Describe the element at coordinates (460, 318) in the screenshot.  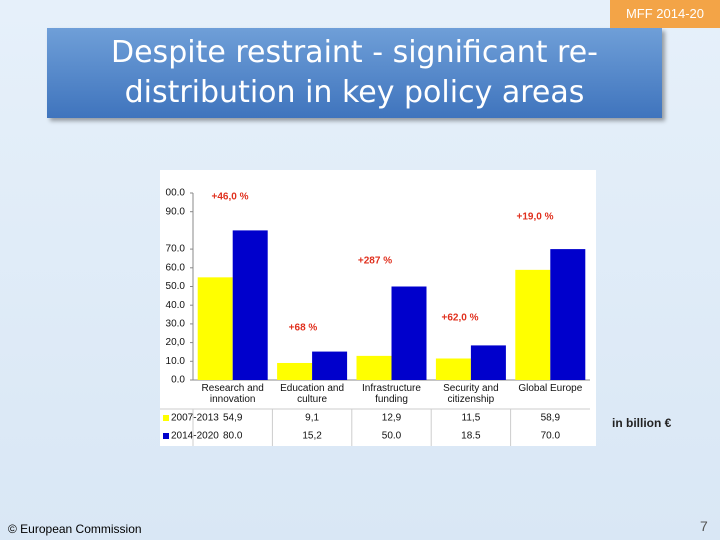
I see `annotation: +62,0 %` at that location.